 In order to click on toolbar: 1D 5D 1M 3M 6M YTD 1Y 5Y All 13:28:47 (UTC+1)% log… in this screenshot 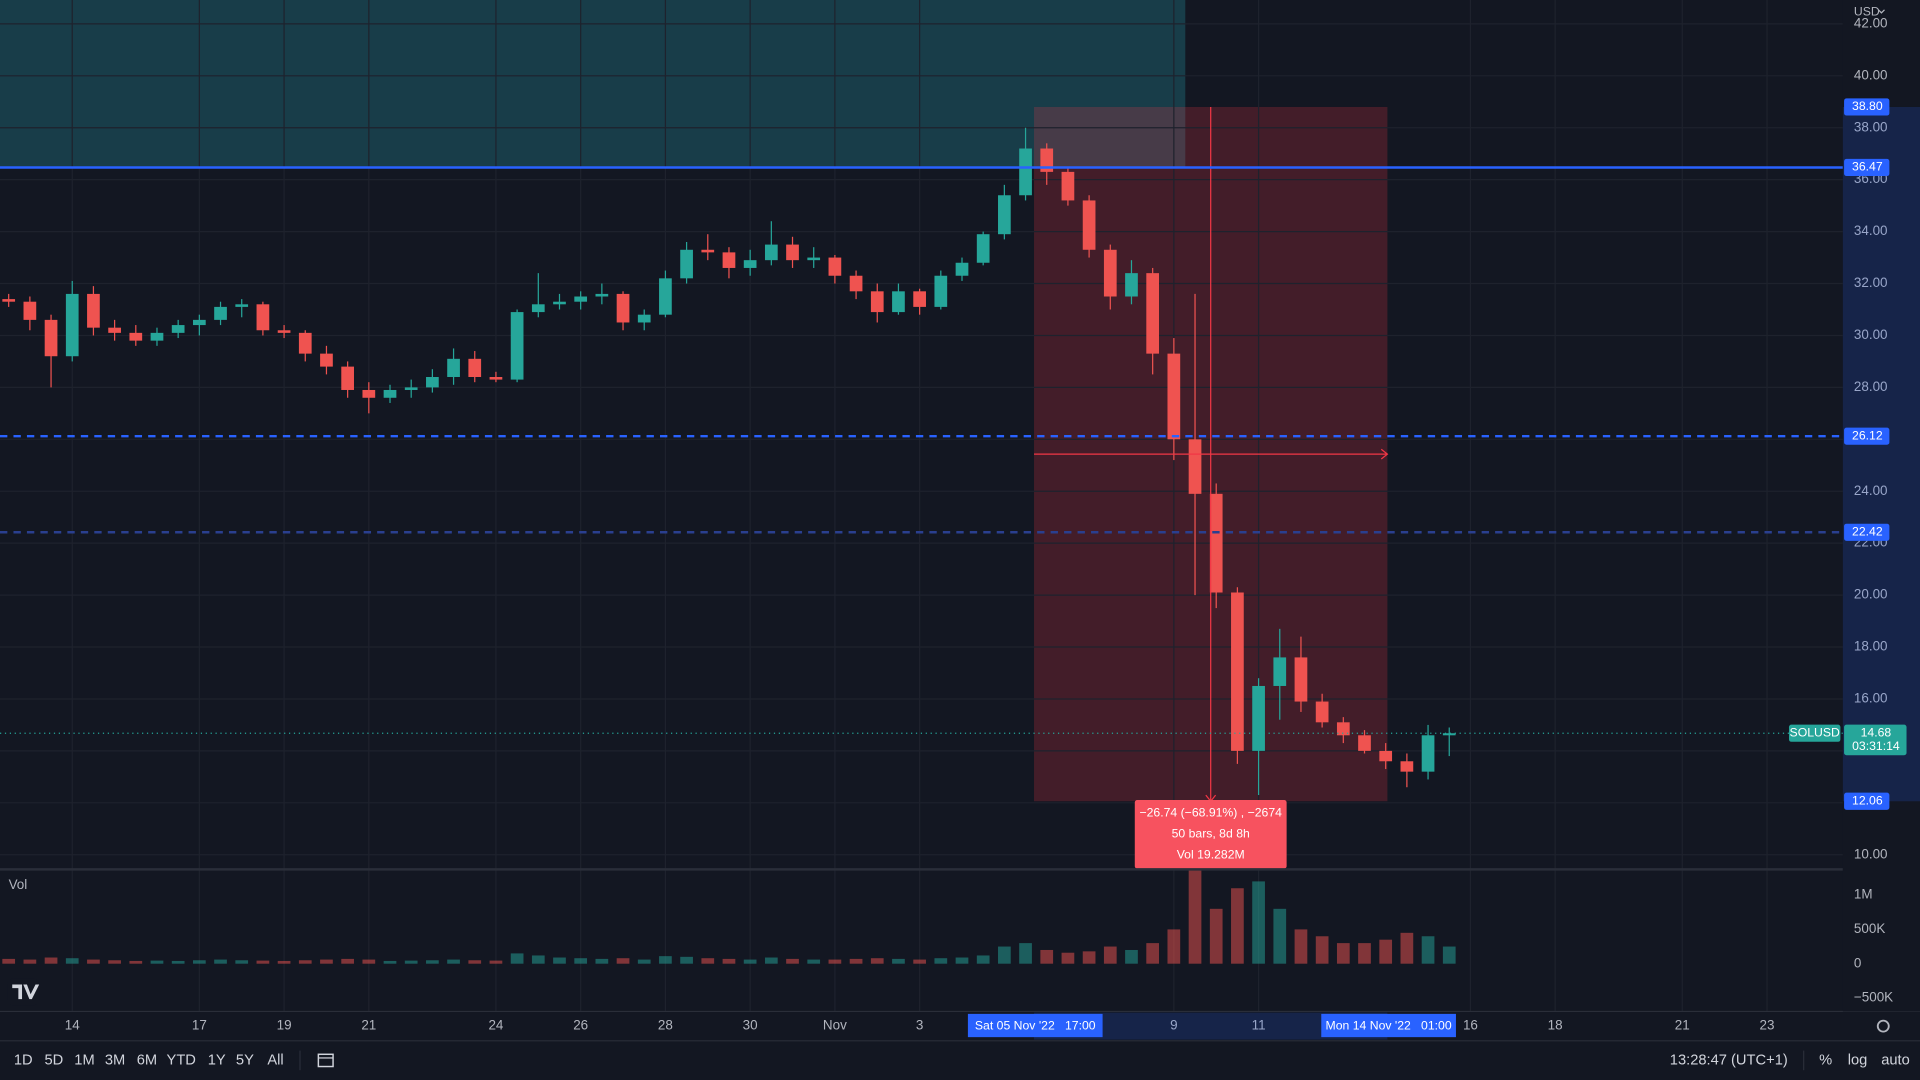, I will do `click(962, 1060)`.